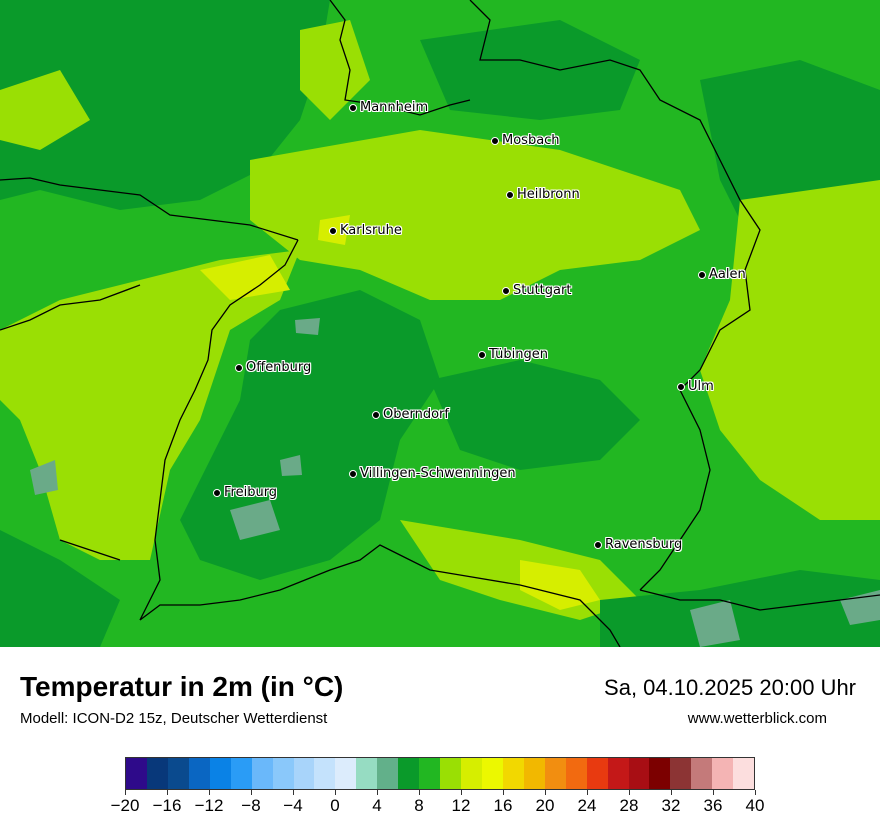 The image size is (880, 830). What do you see at coordinates (400, 58) in the screenshot?
I see `border-hessen` at bounding box center [400, 58].